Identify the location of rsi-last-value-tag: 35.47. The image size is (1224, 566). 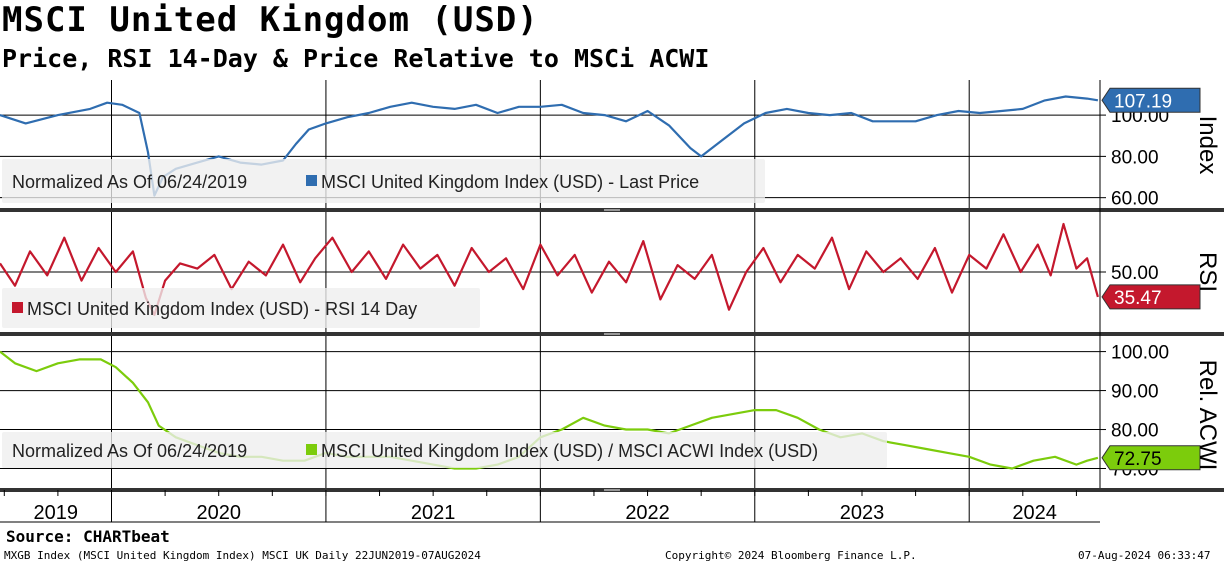
(1151, 297).